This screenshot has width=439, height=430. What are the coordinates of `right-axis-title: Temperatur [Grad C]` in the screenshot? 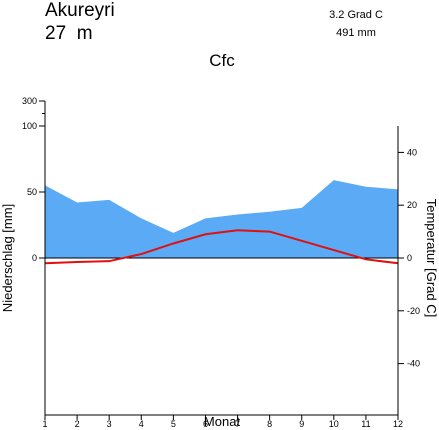 It's located at (431, 258).